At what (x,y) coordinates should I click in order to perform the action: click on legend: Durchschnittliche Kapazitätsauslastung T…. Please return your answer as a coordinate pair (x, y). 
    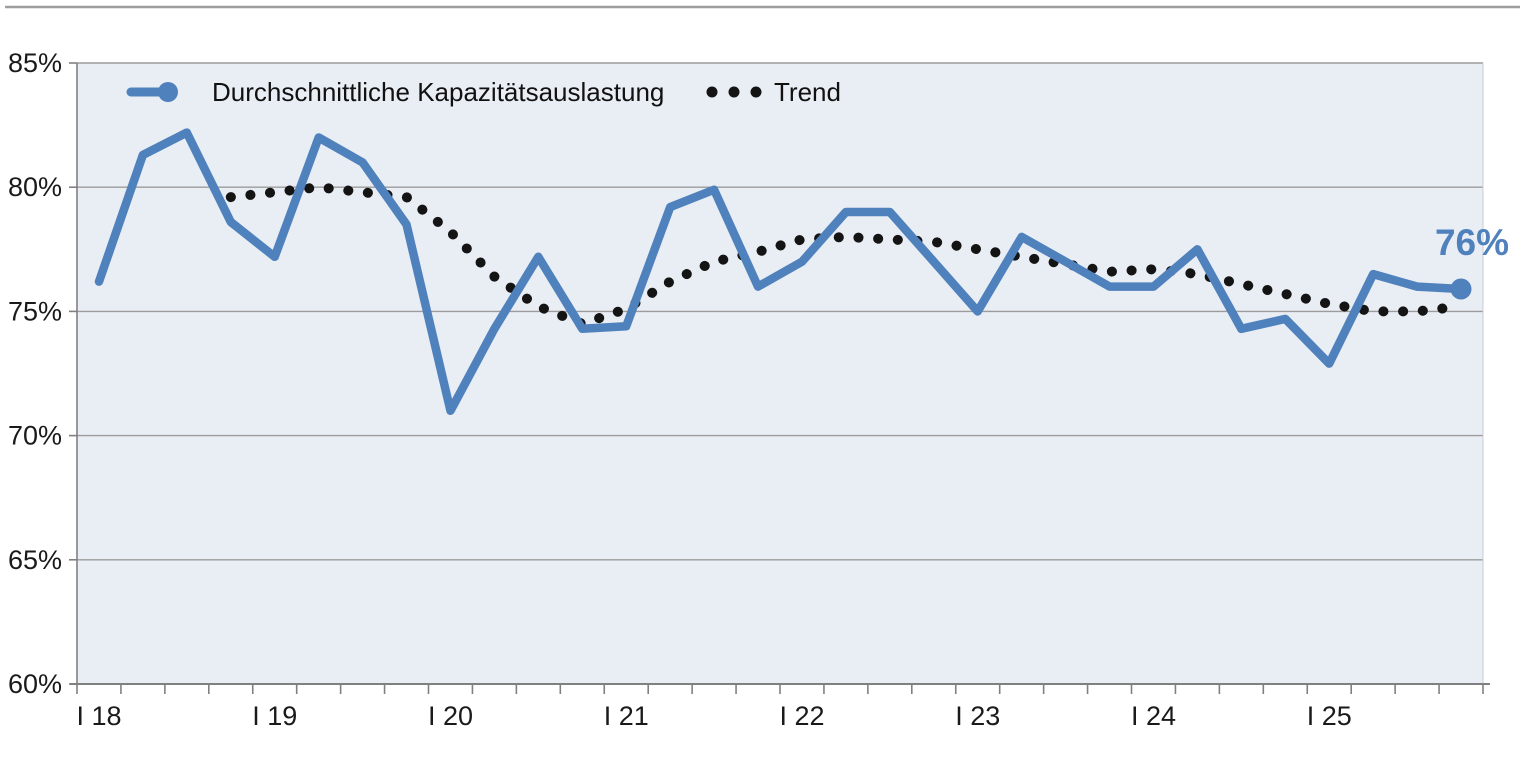
    Looking at the image, I should click on (483, 92).